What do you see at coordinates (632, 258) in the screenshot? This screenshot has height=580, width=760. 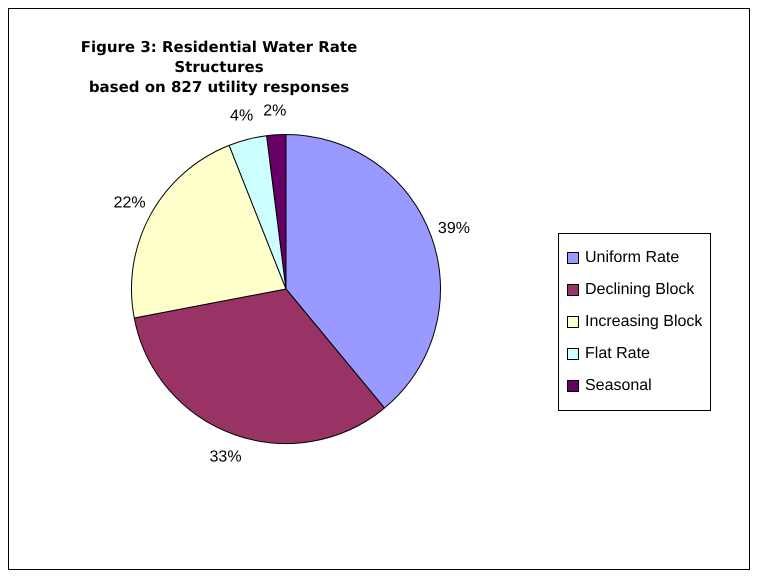 I see `legend-label: Uniform Rate` at bounding box center [632, 258].